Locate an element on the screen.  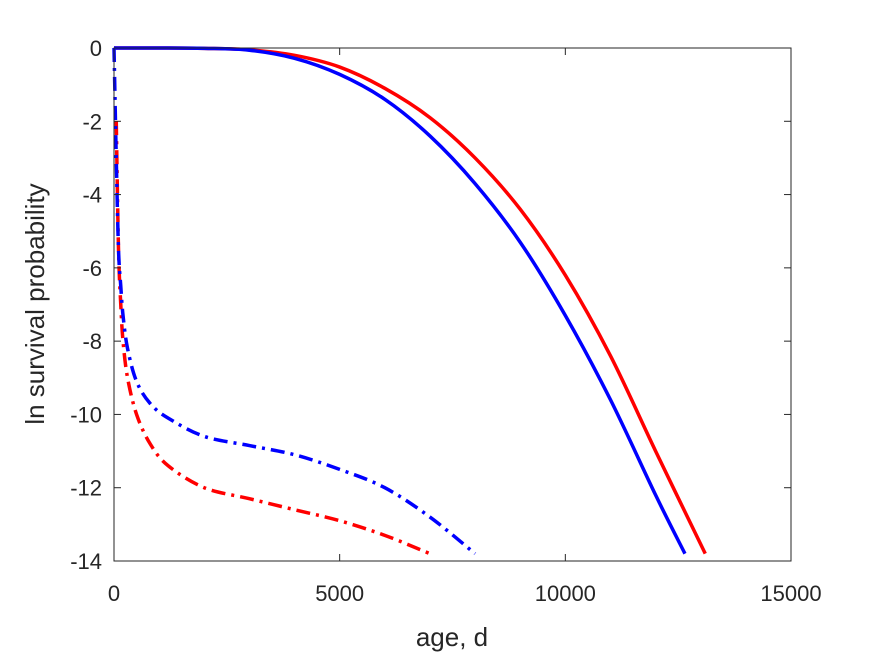
x-tick-label: 0 is located at coordinates (114, 593).